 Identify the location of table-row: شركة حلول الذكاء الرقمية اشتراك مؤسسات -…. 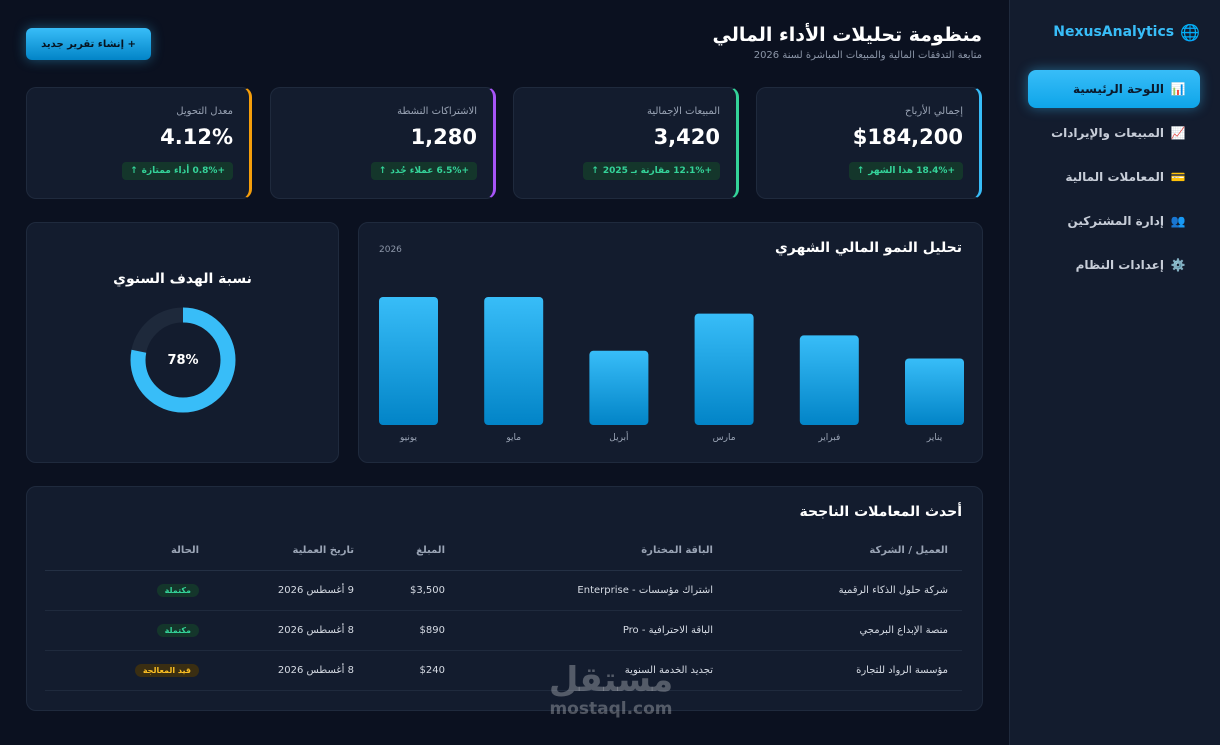
(503, 590).